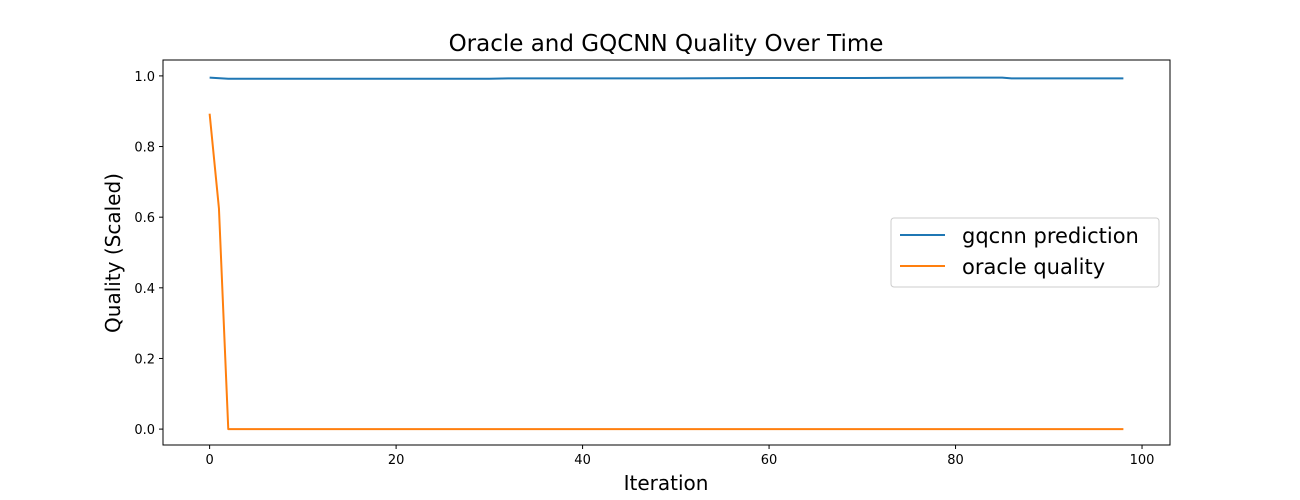  What do you see at coordinates (113, 253) in the screenshot?
I see `y-axis-label: Quality (Scaled)` at bounding box center [113, 253].